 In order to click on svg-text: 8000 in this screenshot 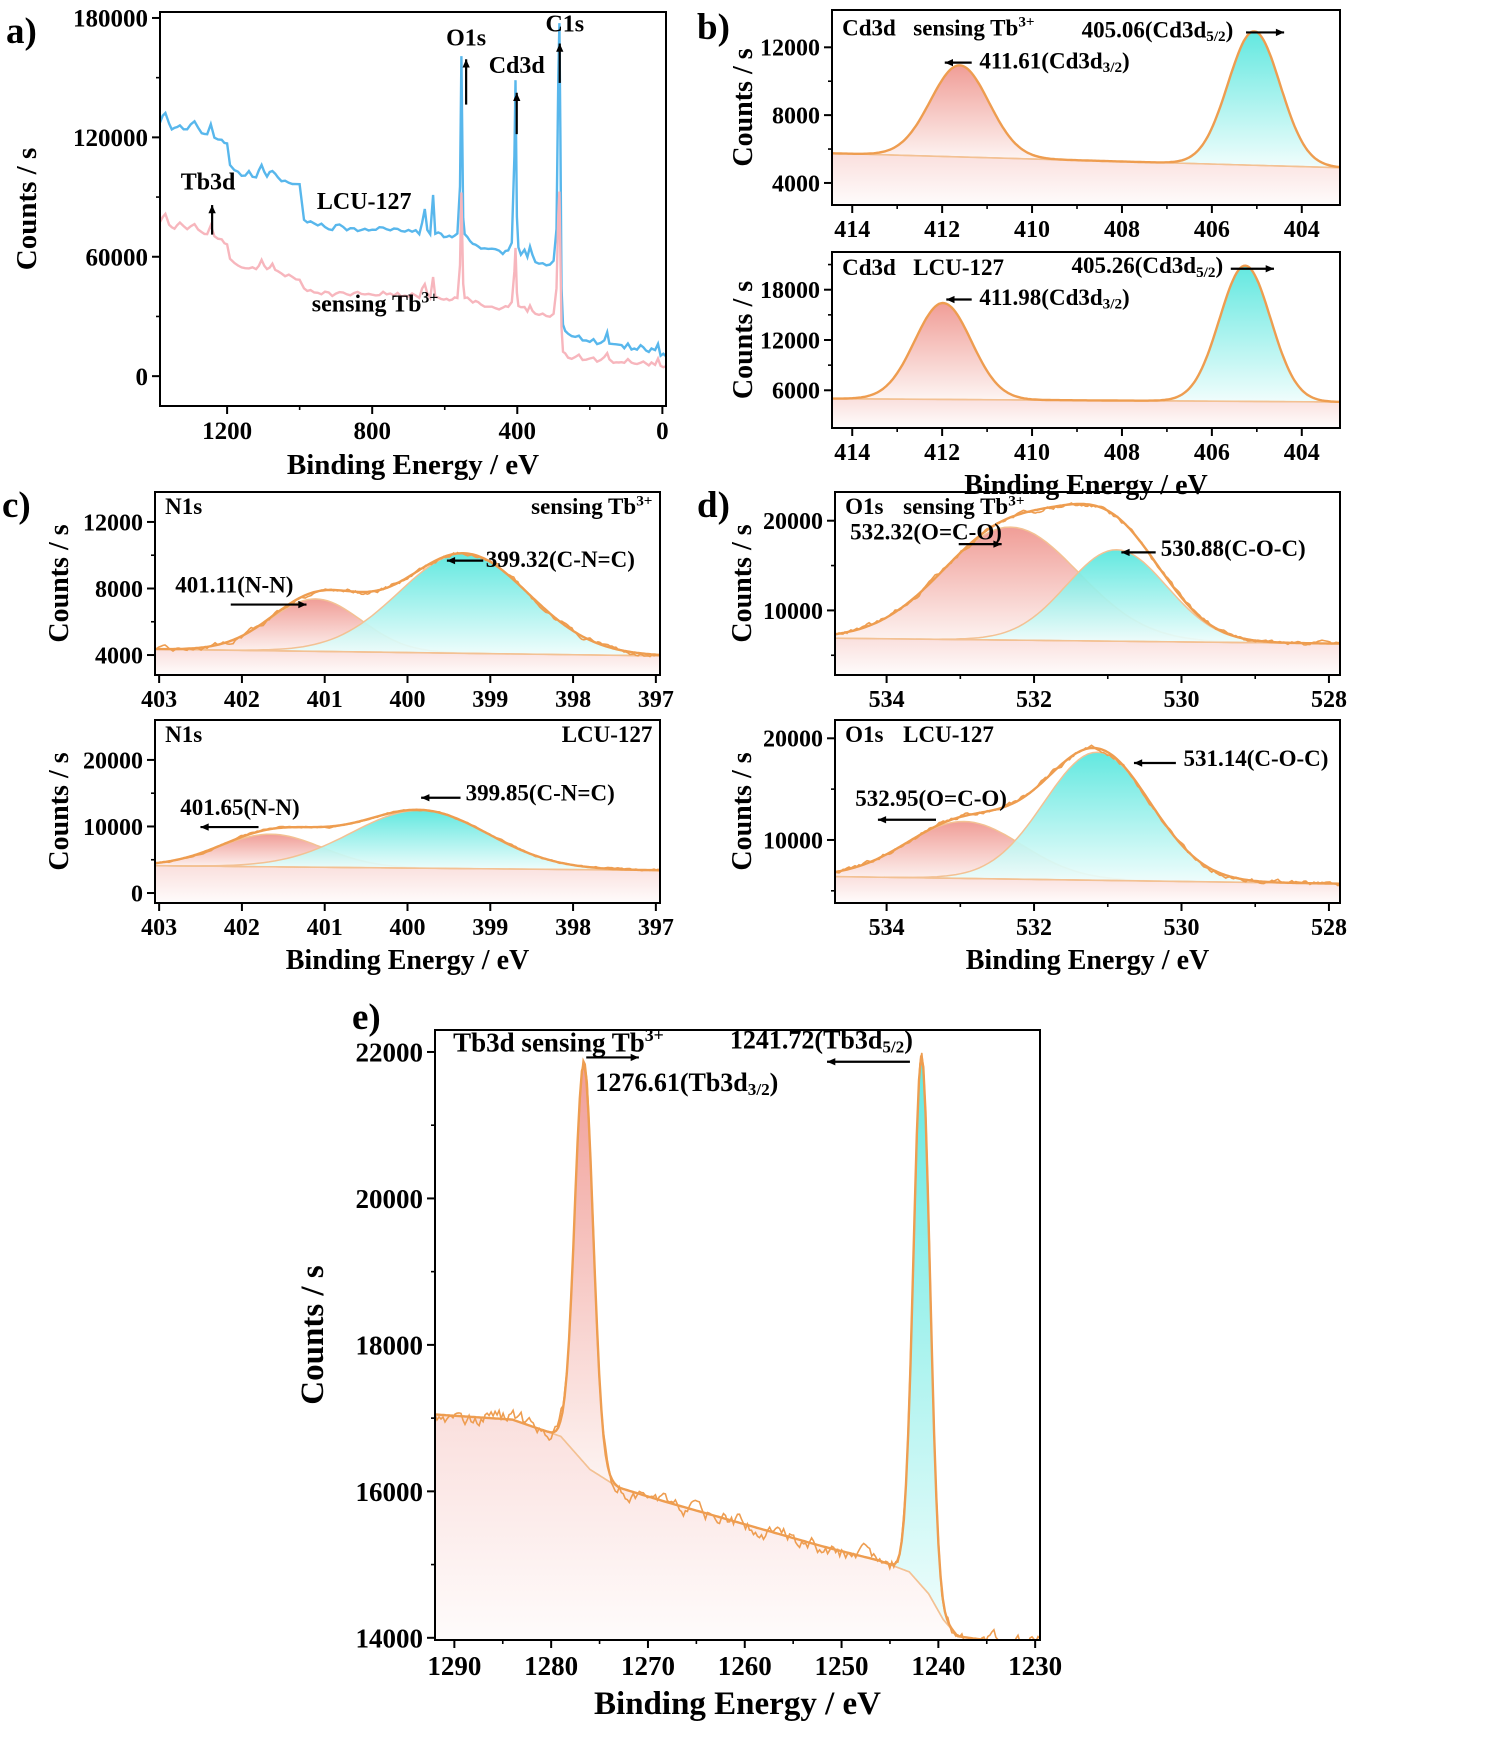, I will do `click(119, 590)`.